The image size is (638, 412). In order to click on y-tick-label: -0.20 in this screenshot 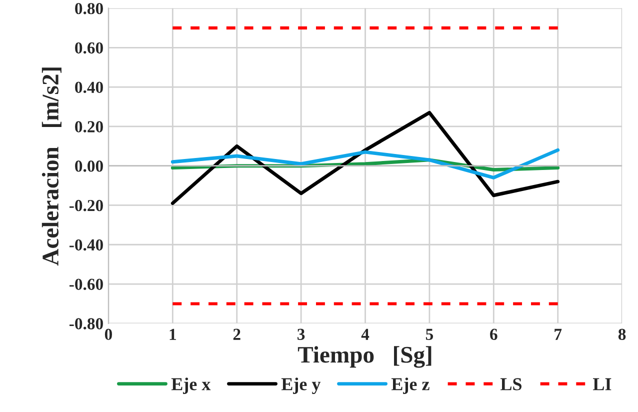, I will do `click(86, 206)`.